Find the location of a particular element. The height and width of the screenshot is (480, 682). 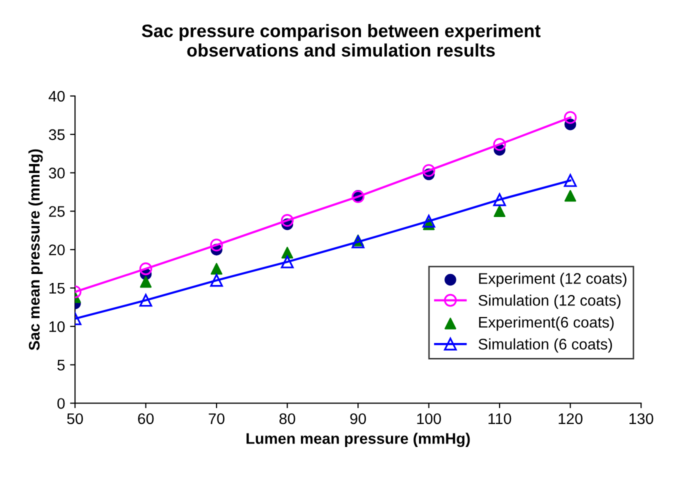

legend-label: Experiment (12 coats) is located at coordinates (552, 279).